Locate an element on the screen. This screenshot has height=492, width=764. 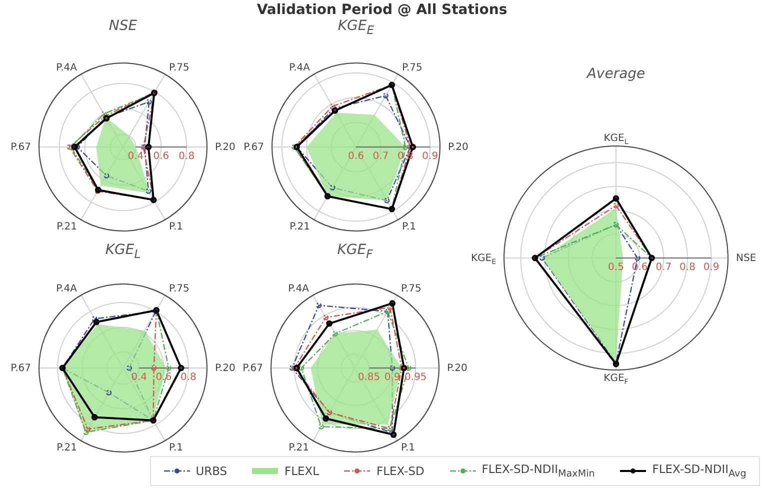
legend-label: FLEX-SD-NDII$_{Avg}$ is located at coordinates (699, 471).